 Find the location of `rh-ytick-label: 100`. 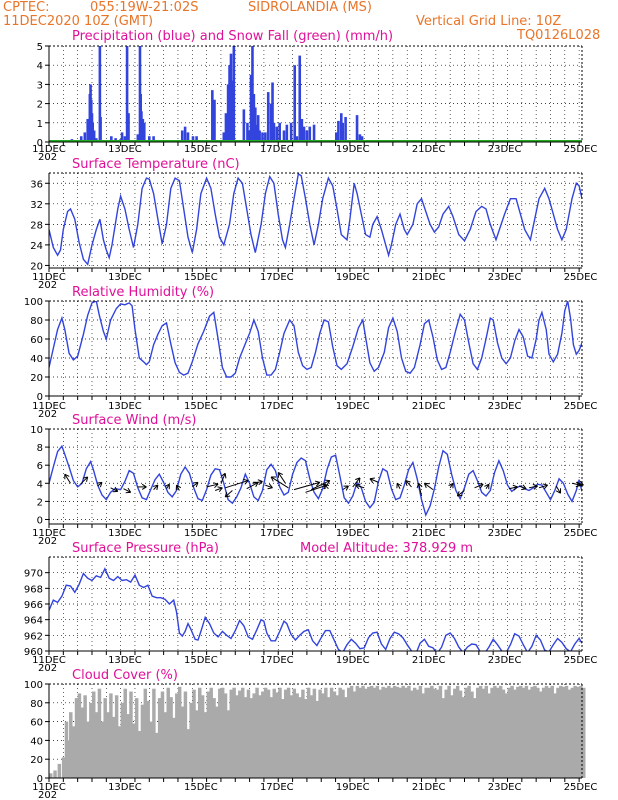

rh-ytick-label: 100 is located at coordinates (33, 302).